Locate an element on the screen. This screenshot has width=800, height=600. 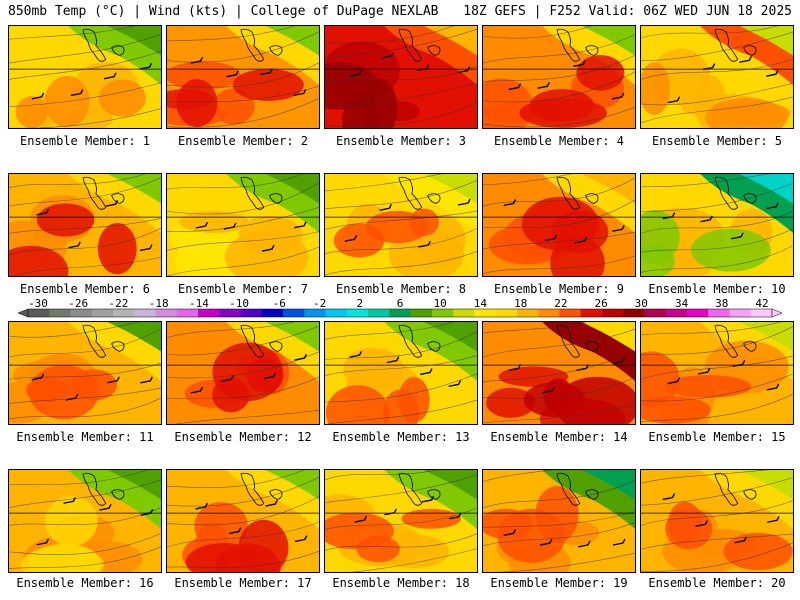
ensemble-member-label: Ensemble Member: 16 is located at coordinates (85, 583).